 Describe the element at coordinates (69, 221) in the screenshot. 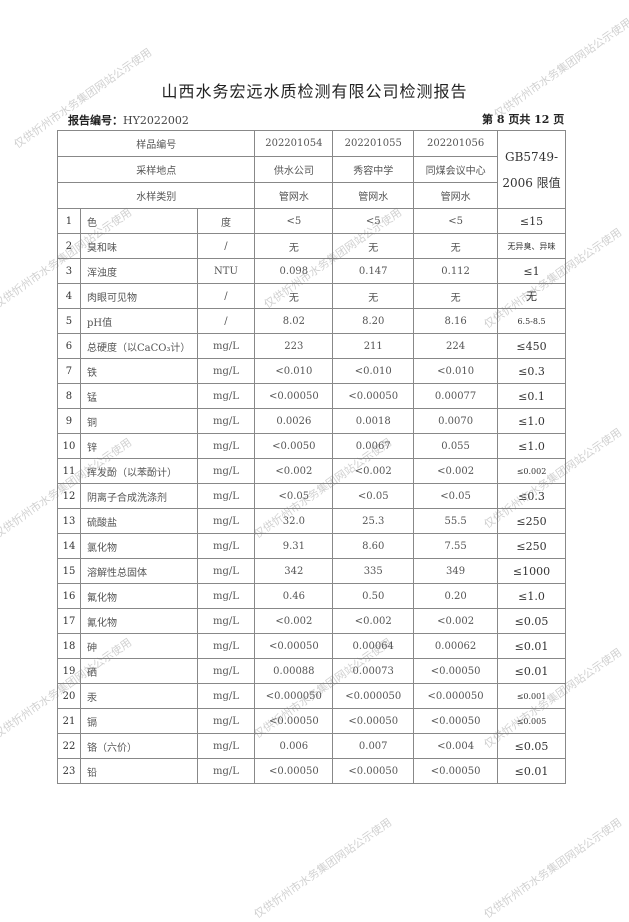

I see `row-index: 1` at that location.